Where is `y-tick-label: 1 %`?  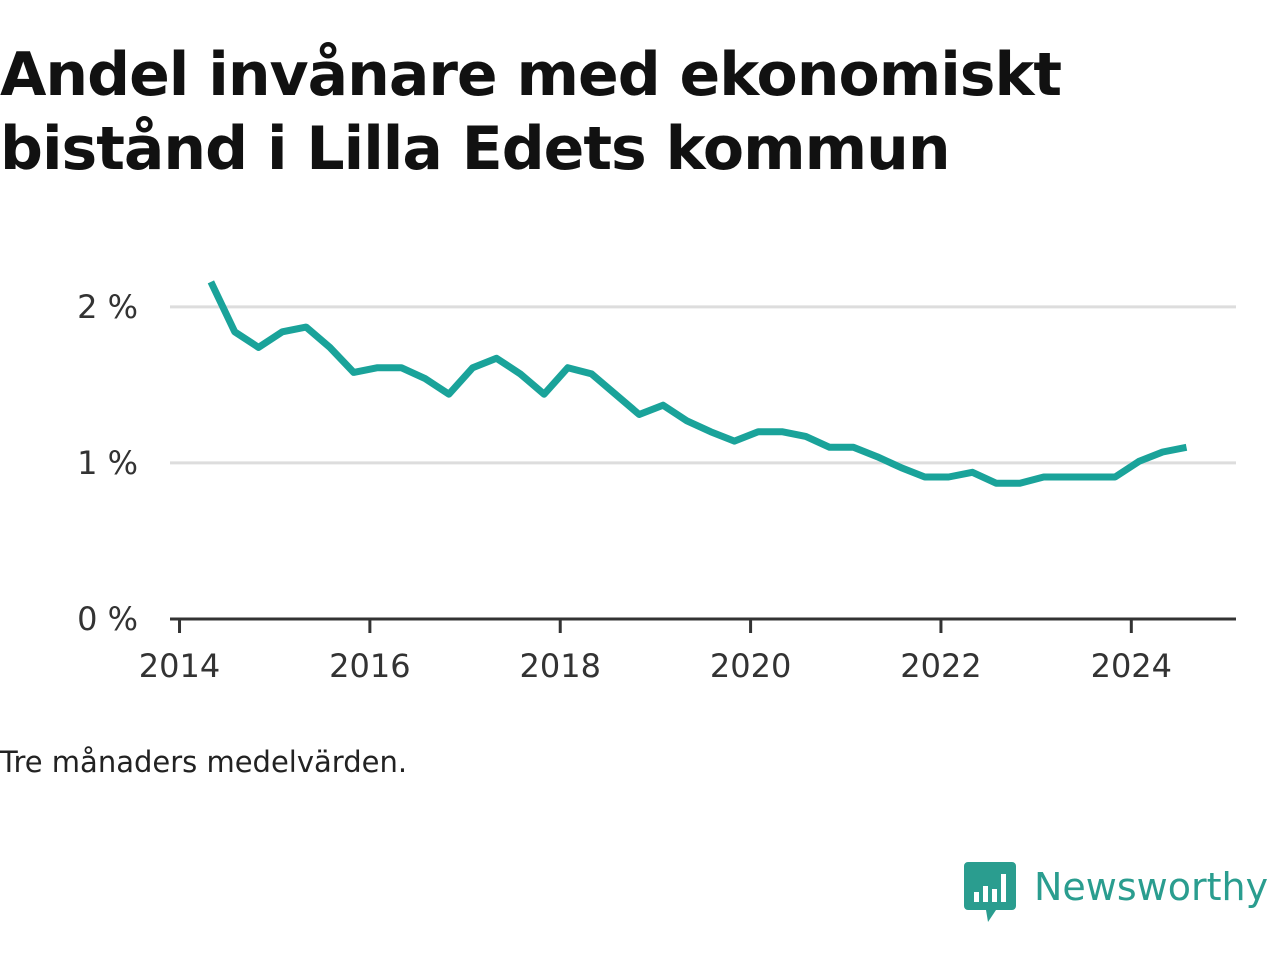 y-tick-label: 1 % is located at coordinates (107, 463).